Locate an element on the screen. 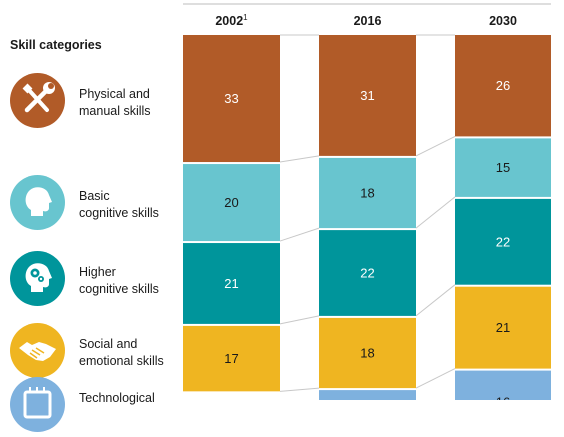 The width and height of the screenshot is (564, 437). year-label: 2016 is located at coordinates (368, 21).